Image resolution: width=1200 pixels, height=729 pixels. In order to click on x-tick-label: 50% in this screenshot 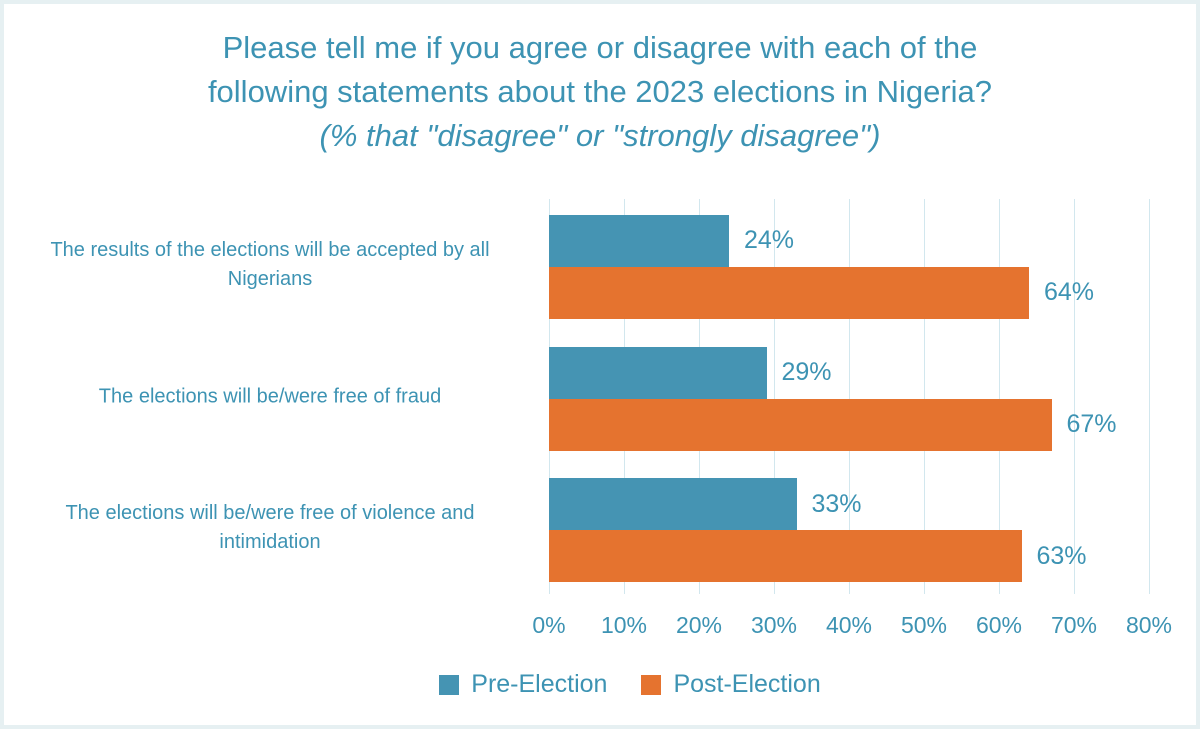, I will do `click(924, 625)`.